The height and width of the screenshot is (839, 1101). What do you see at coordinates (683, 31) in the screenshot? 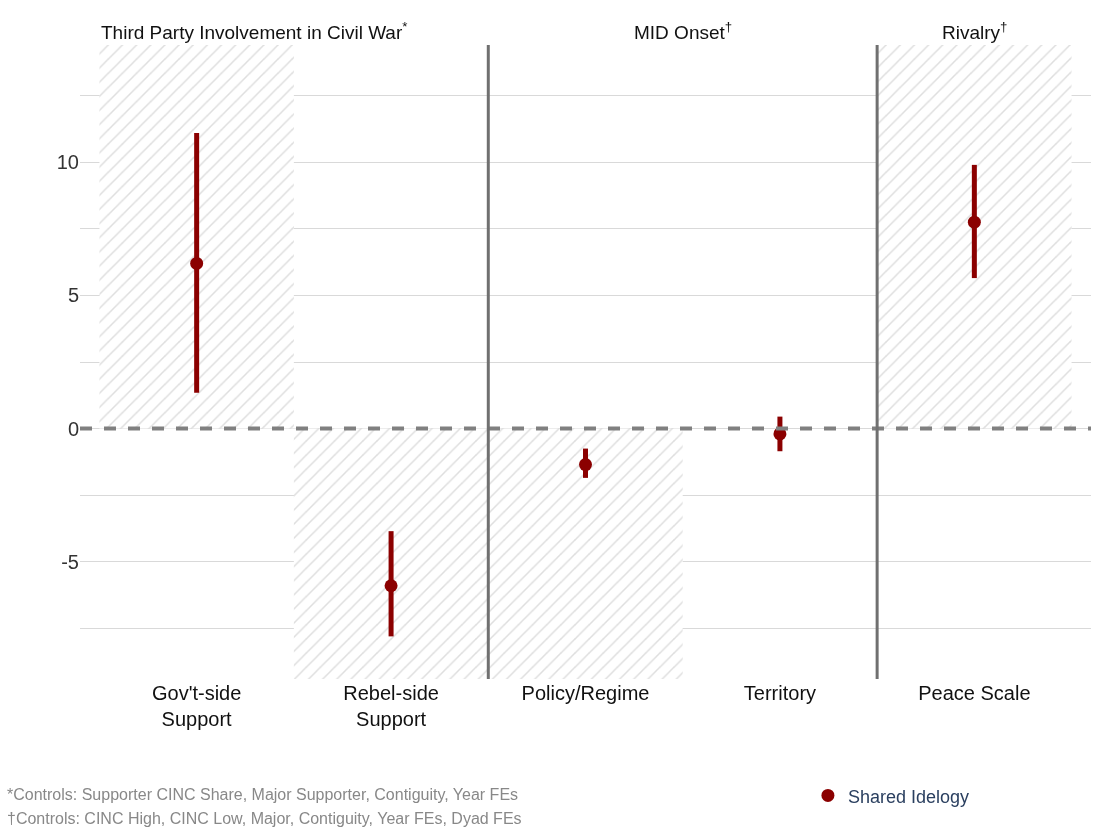
I see `text: MID Onset$^{†}$` at bounding box center [683, 31].